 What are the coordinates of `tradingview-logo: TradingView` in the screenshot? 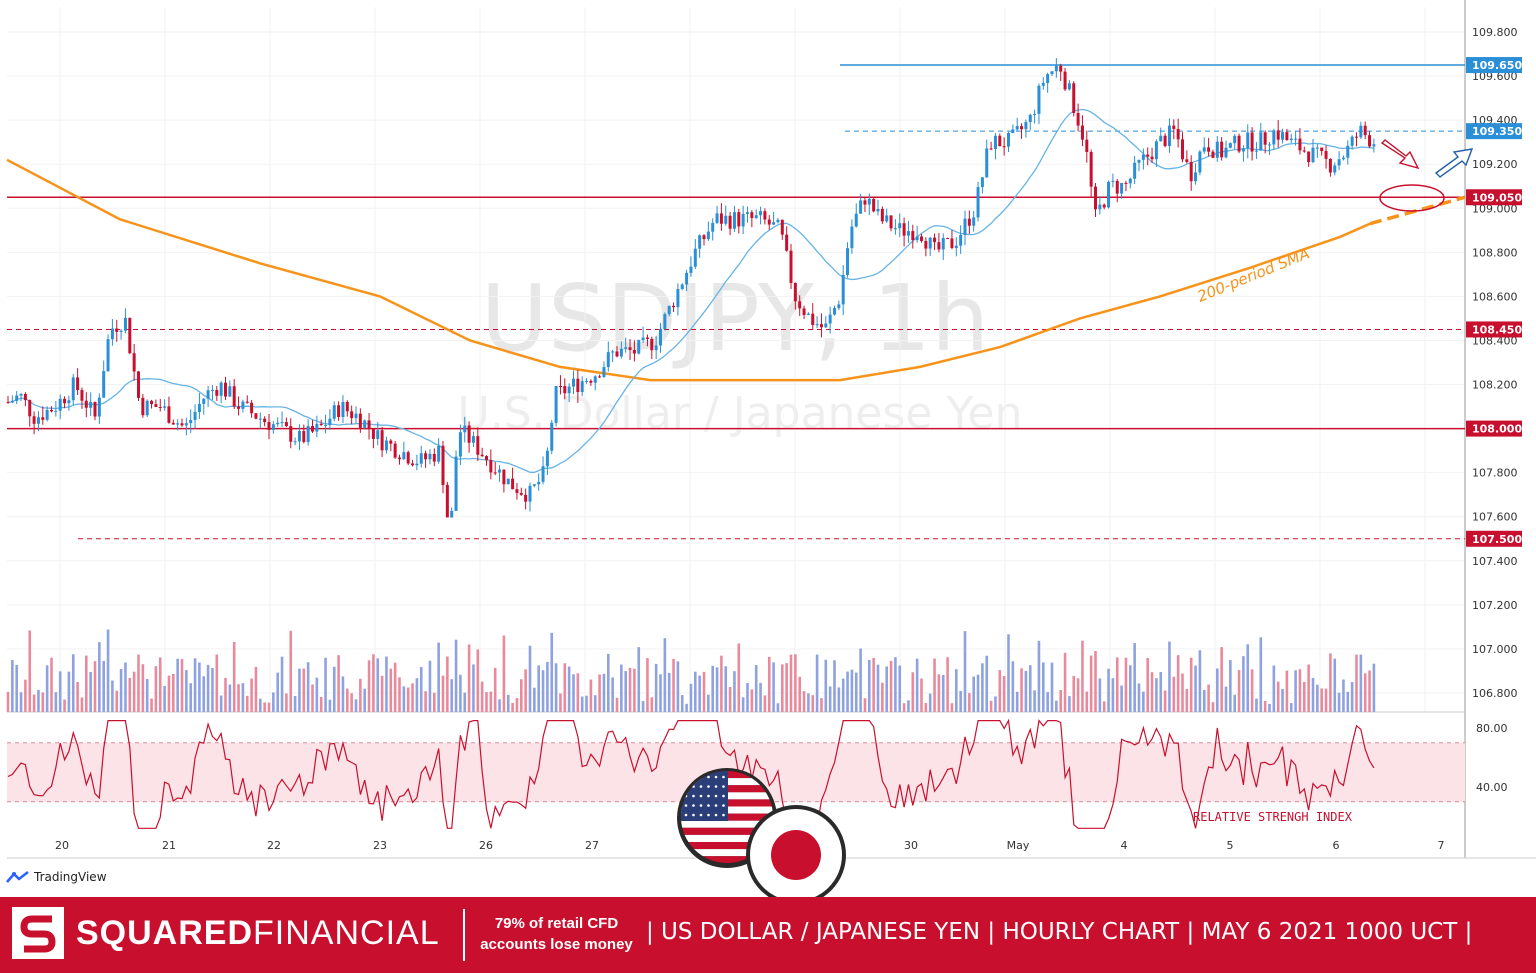 It's located at (56, 877).